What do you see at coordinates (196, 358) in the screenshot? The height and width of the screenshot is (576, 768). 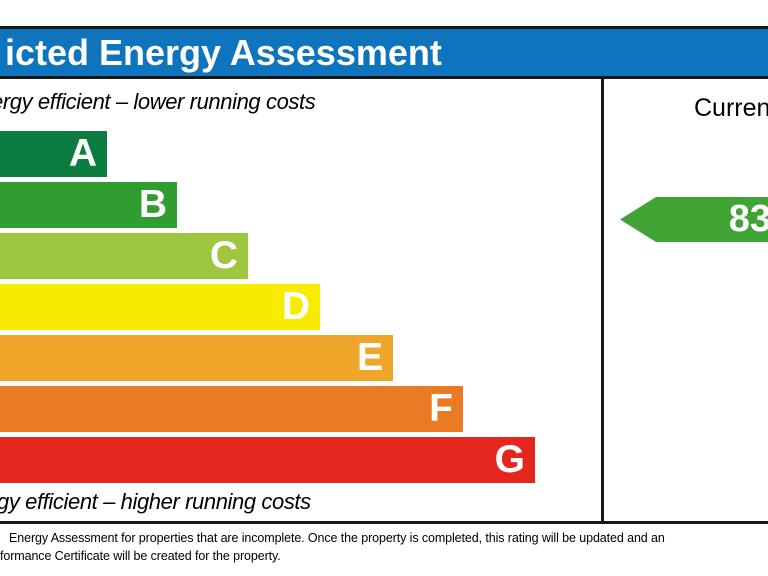 I see `epc-band-e: E` at bounding box center [196, 358].